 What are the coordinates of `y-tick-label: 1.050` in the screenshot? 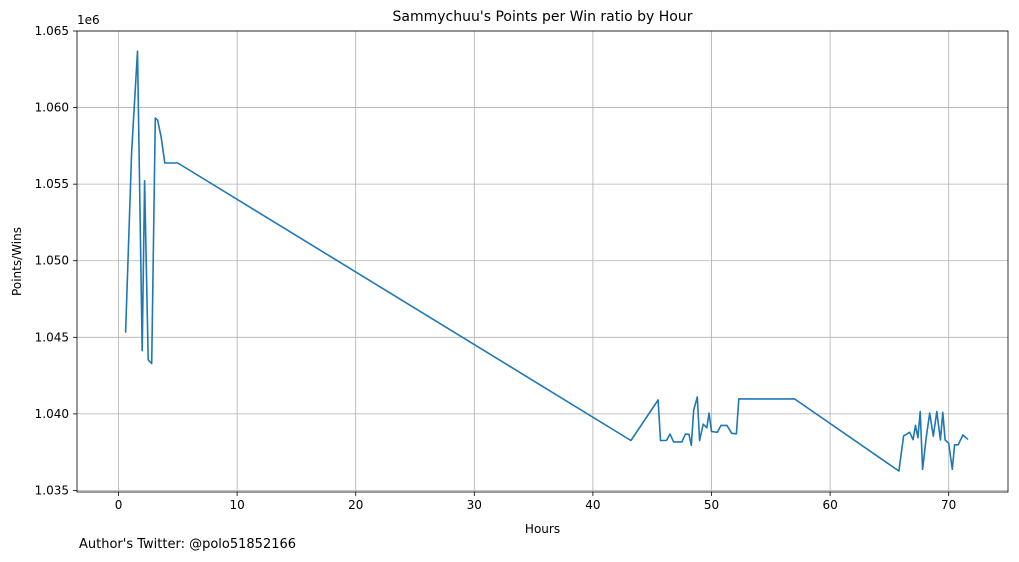 It's located at (52, 261).